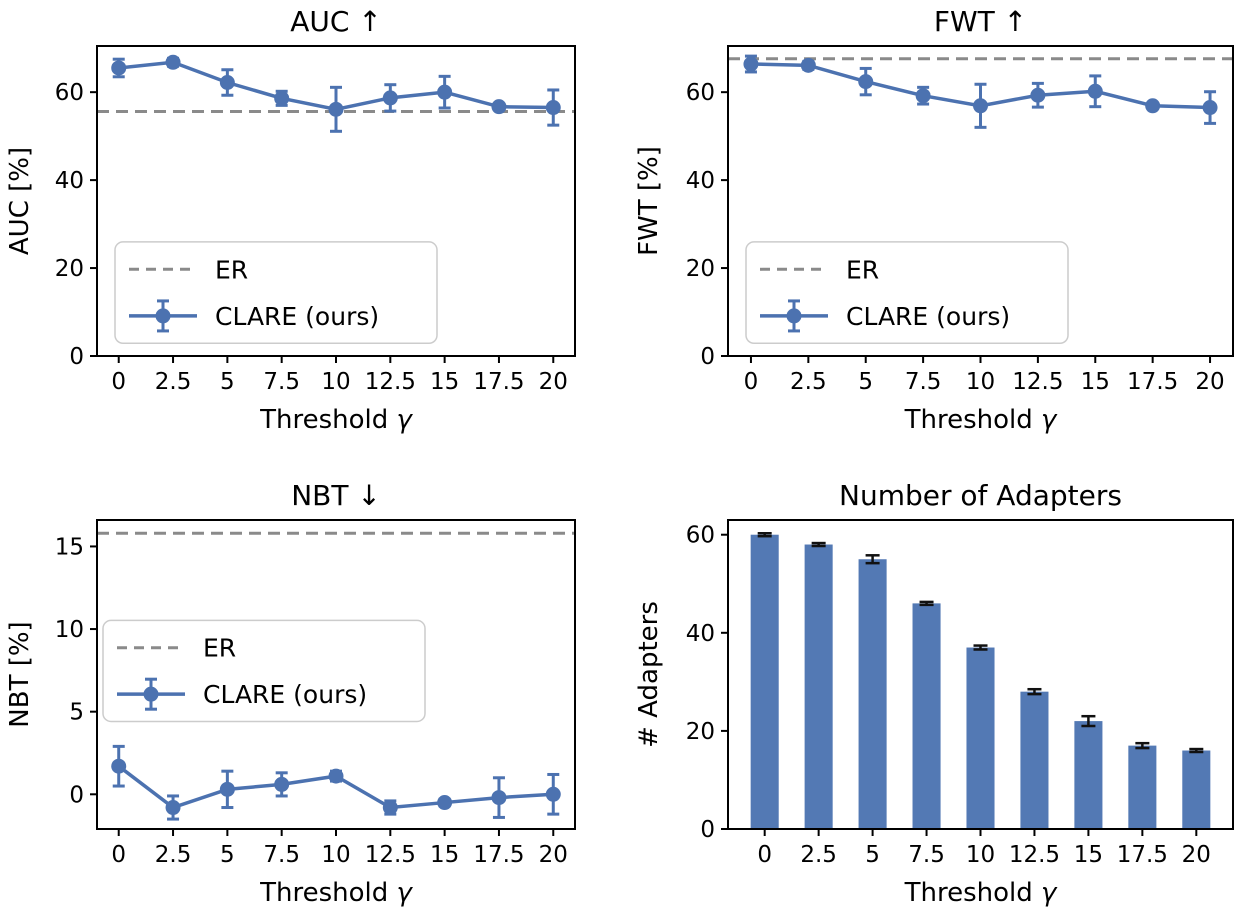 Image resolution: width=1258 pixels, height=920 pixels. What do you see at coordinates (281, 855) in the screenshot?
I see `x-tick-label: 7.5` at bounding box center [281, 855].